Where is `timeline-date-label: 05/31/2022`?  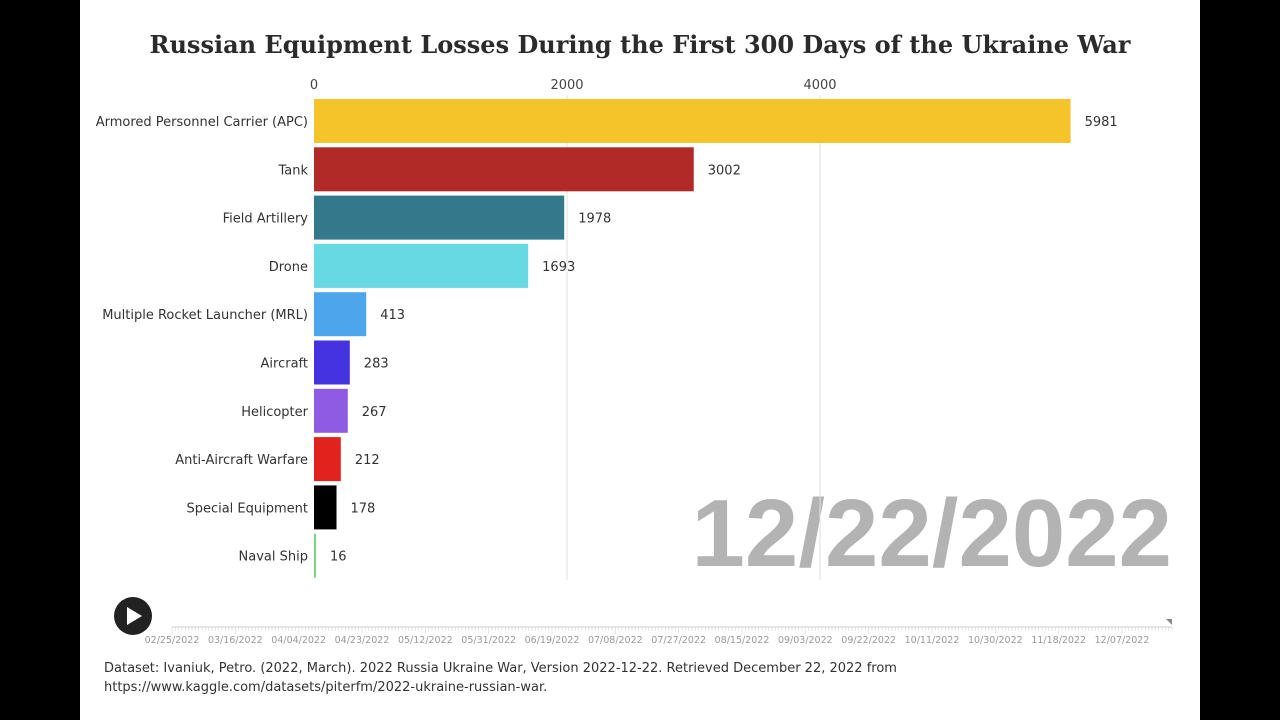
timeline-date-label: 05/31/2022 is located at coordinates (488, 640).